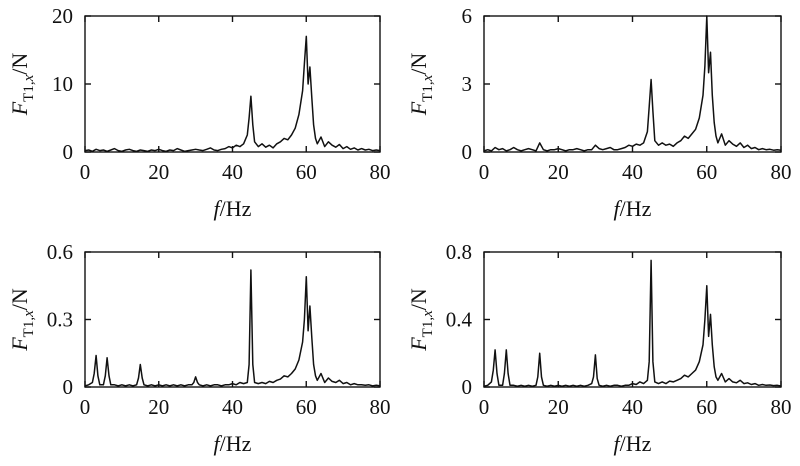 The width and height of the screenshot is (800, 466). I want to click on y-tick-label: 10, so click(62, 84).